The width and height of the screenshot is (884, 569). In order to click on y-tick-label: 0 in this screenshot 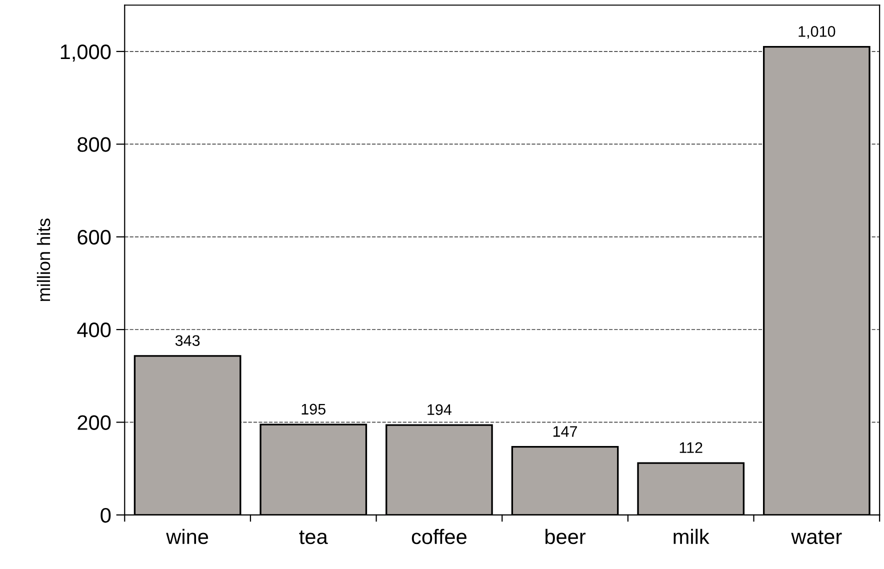, I will do `click(105, 515)`.